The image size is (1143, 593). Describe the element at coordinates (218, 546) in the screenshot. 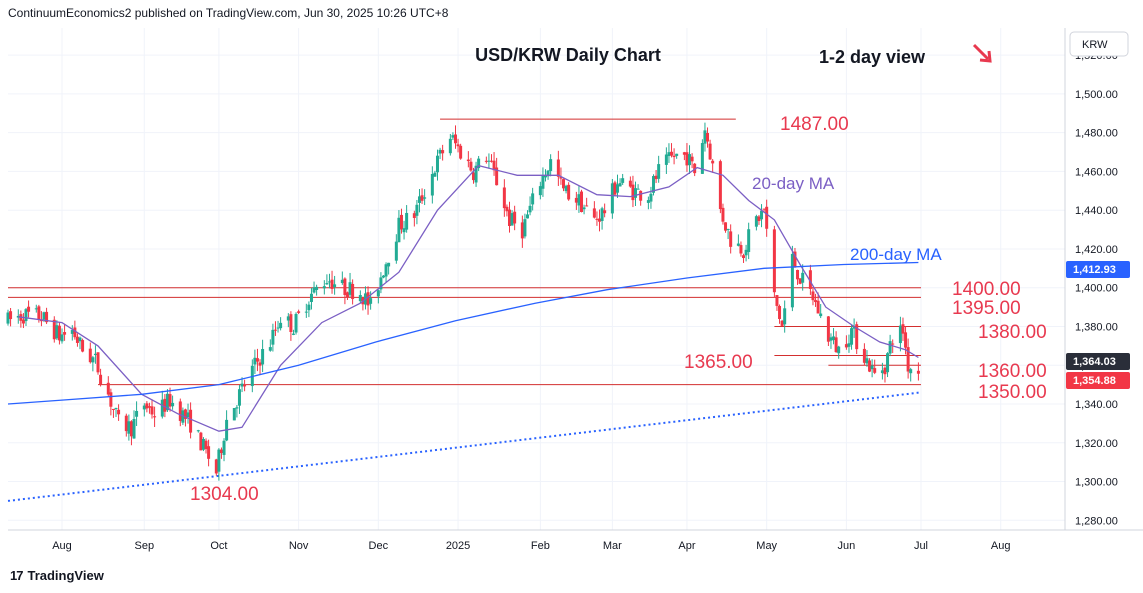

I see `x-tick-label: Oct` at that location.